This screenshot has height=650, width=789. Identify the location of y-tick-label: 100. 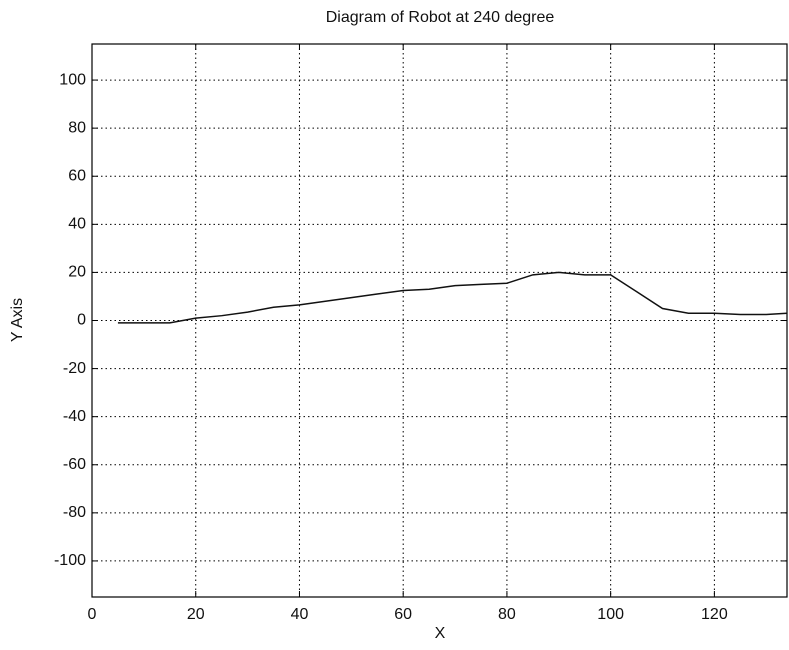
(72, 79).